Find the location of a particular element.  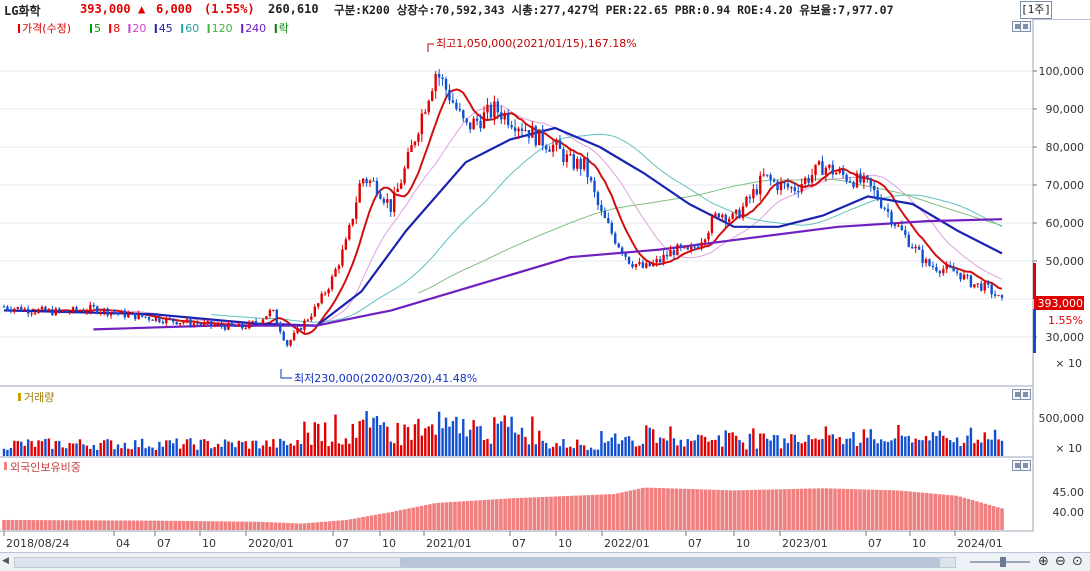

svg-text:최고1,050,000(2021/01/15),167.18: 최고1,050,000(2021/01/15),167.18% is located at coordinates (536, 43).